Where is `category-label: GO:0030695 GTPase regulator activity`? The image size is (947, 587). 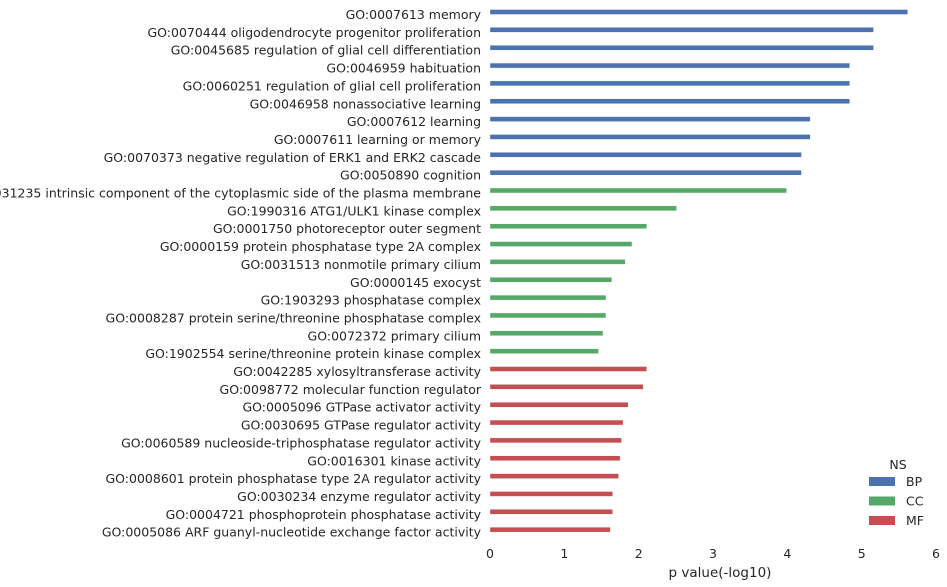
category-label: GO:0030695 GTPase regulator activity is located at coordinates (361, 425).